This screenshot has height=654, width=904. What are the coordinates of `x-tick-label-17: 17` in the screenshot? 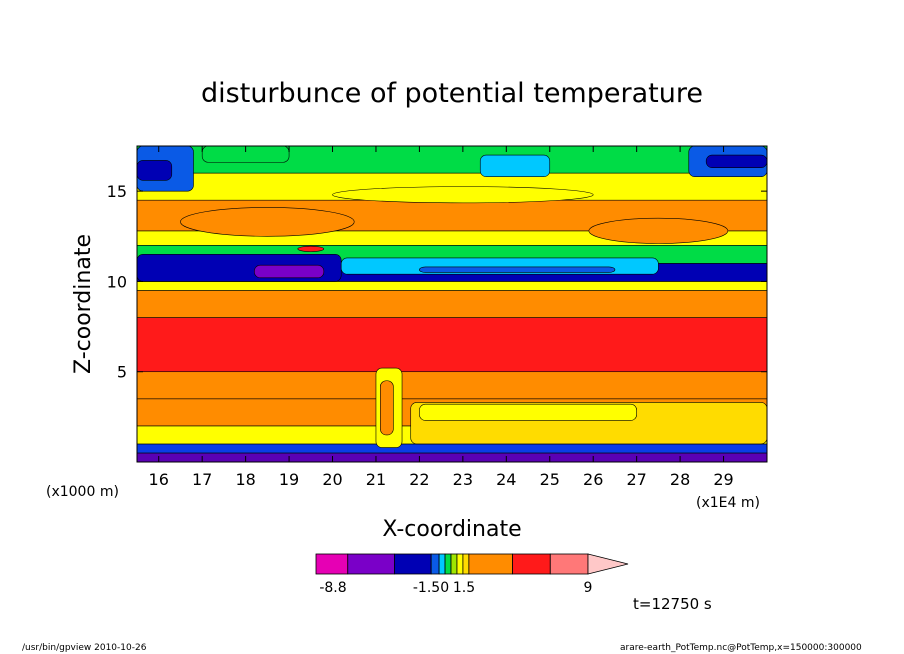 It's located at (202, 479).